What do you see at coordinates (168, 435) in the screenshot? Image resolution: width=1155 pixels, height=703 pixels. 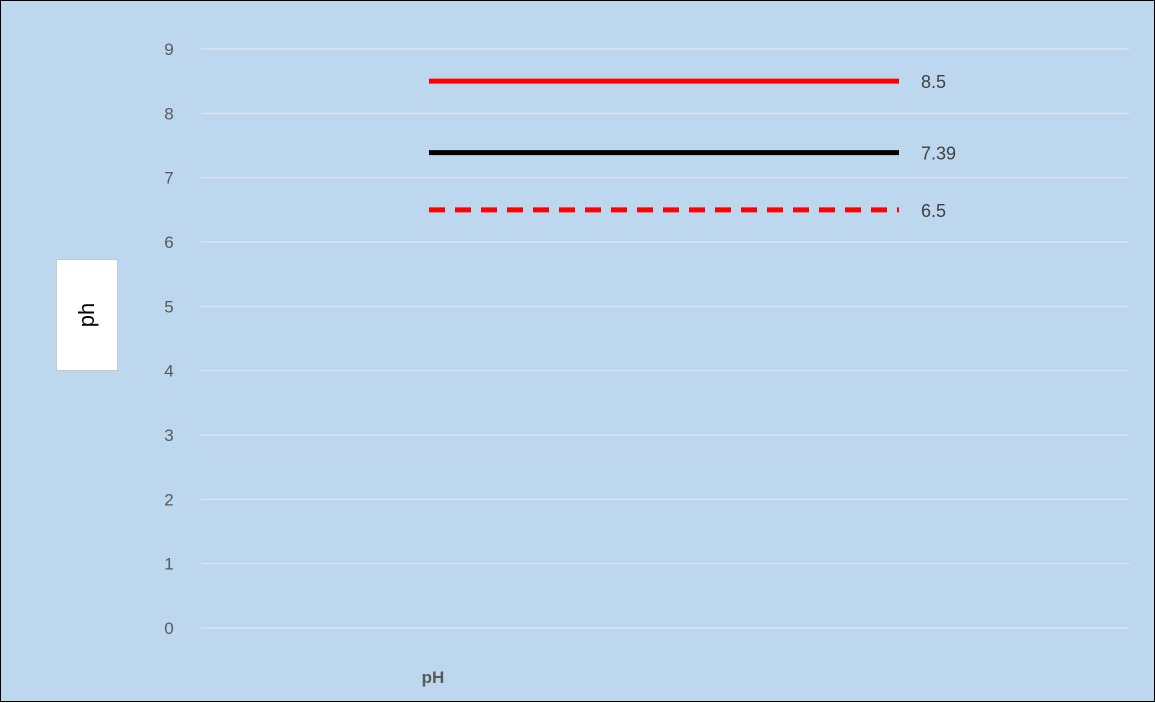 I see `y-tick-label: 3` at bounding box center [168, 435].